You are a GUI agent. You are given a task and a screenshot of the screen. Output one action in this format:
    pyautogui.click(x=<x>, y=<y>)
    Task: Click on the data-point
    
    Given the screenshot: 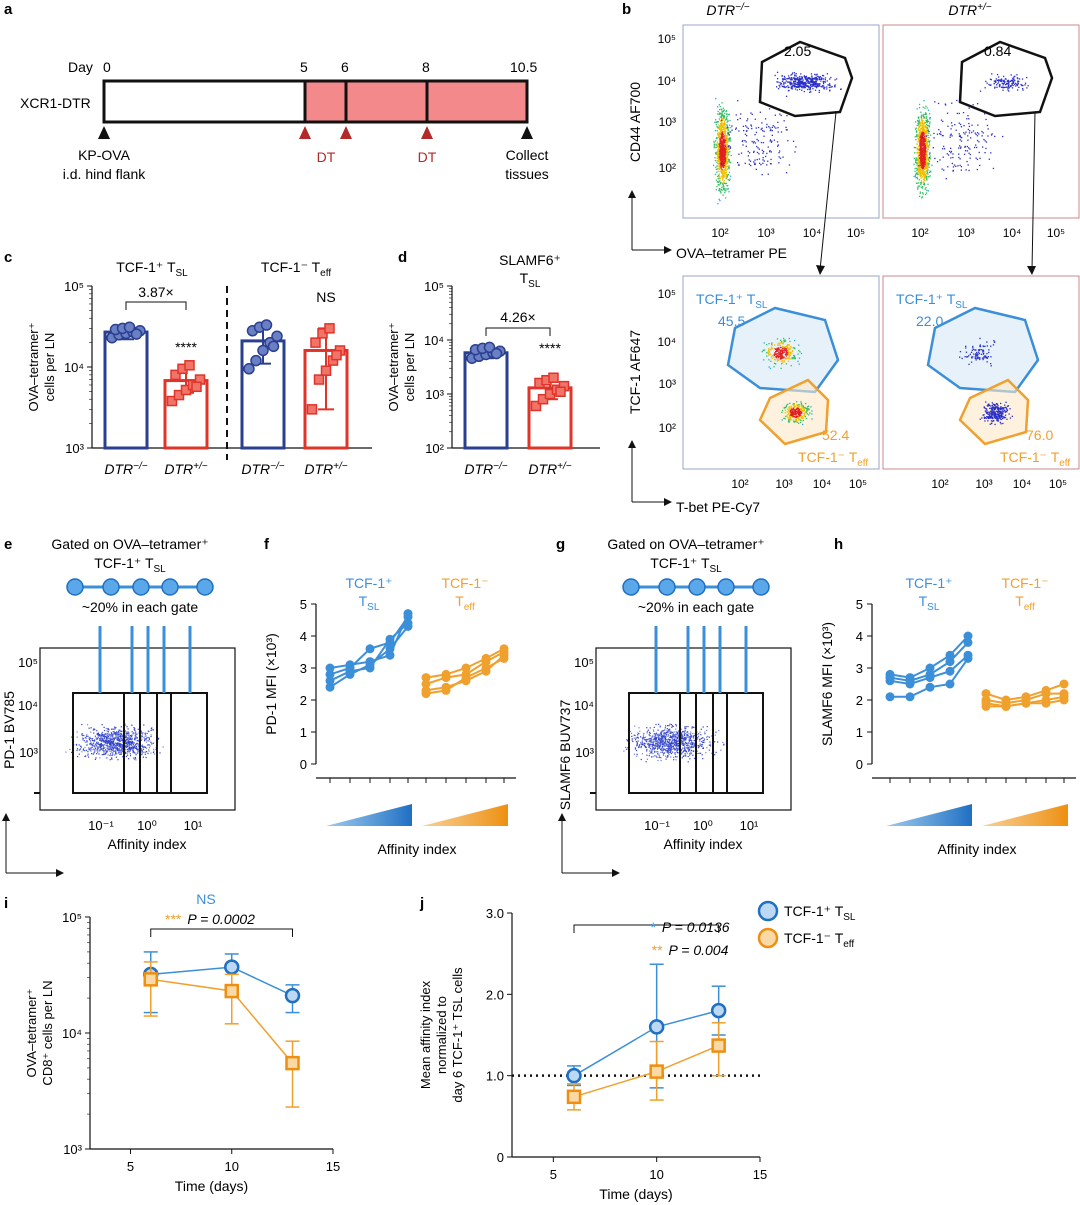 What is the action you would take?
    pyautogui.click(x=196, y=387)
    